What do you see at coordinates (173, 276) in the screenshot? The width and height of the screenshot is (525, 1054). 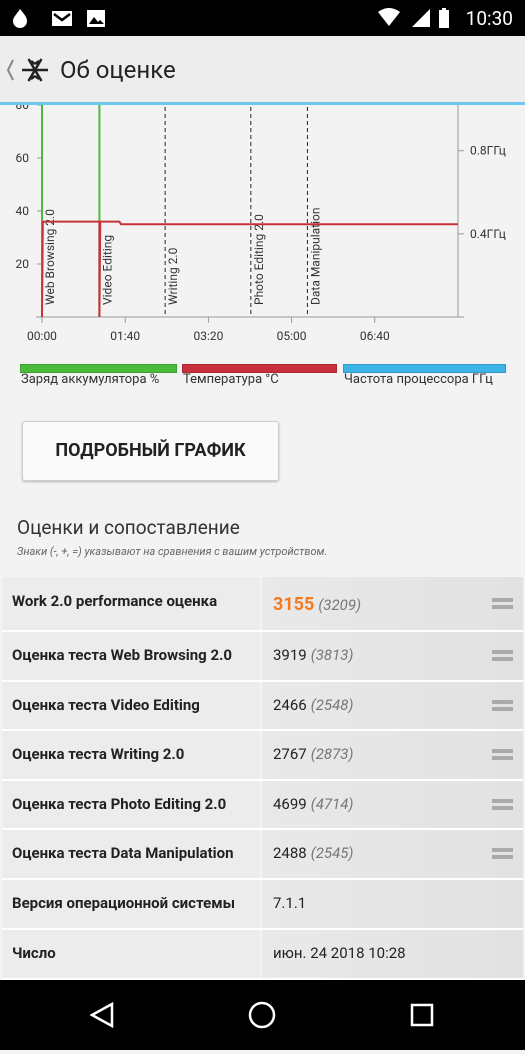 I see `marker-label: Writing 2.0` at bounding box center [173, 276].